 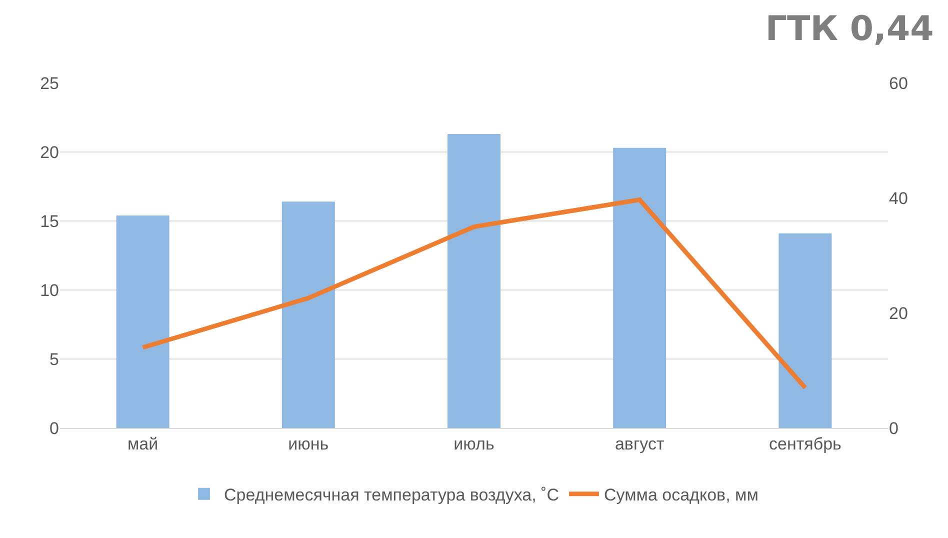 I want to click on y2-tick-label: 20, so click(x=898, y=313).